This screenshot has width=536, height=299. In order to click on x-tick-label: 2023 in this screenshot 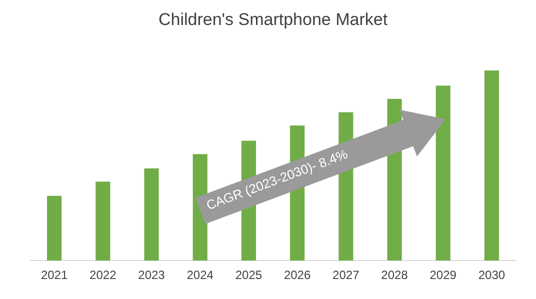, I will do `click(152, 275)`.